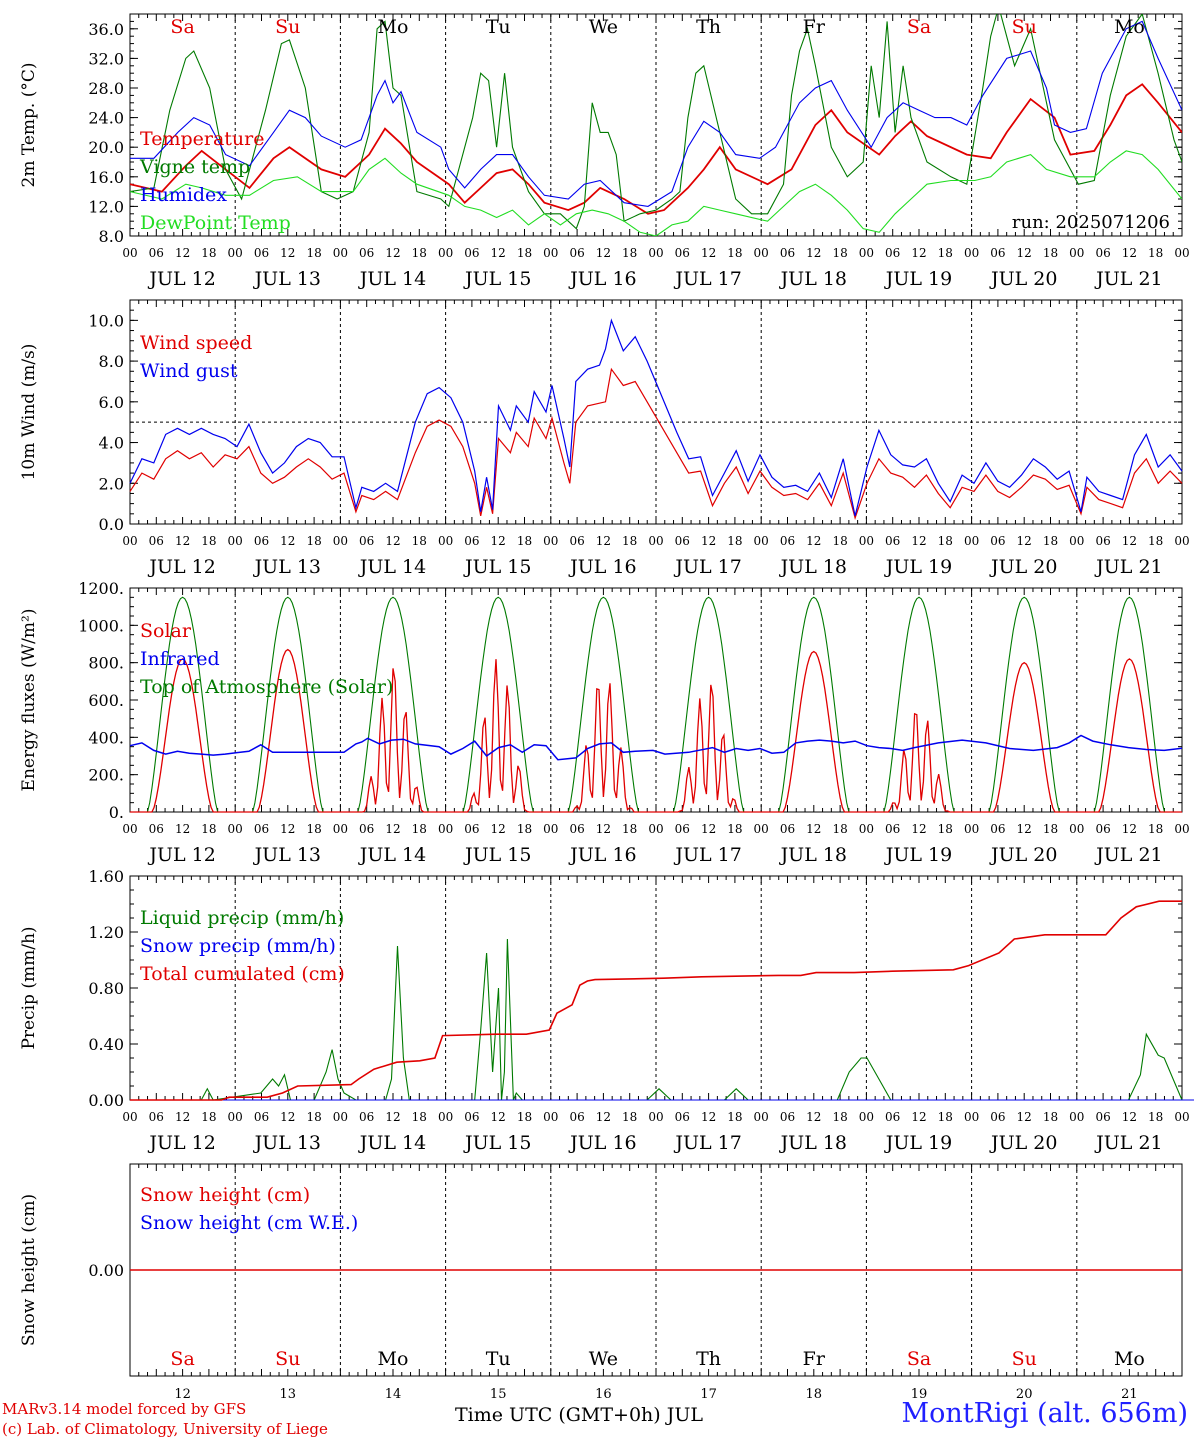 The image size is (1194, 1440). I want to click on y-tick-label: 8.0, so click(111, 361).